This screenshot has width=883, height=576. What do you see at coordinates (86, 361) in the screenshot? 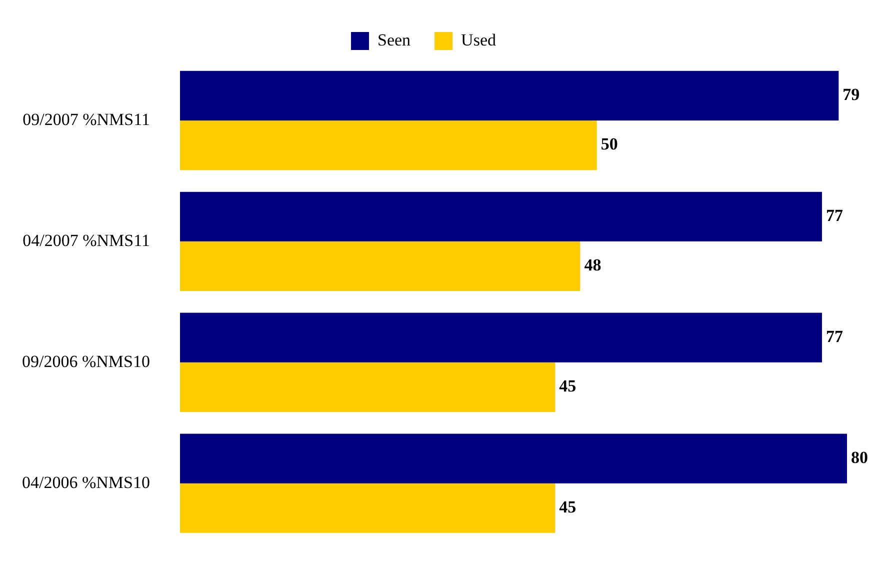
I see `y-tick-label: 09/2006 %NMS10` at bounding box center [86, 361].